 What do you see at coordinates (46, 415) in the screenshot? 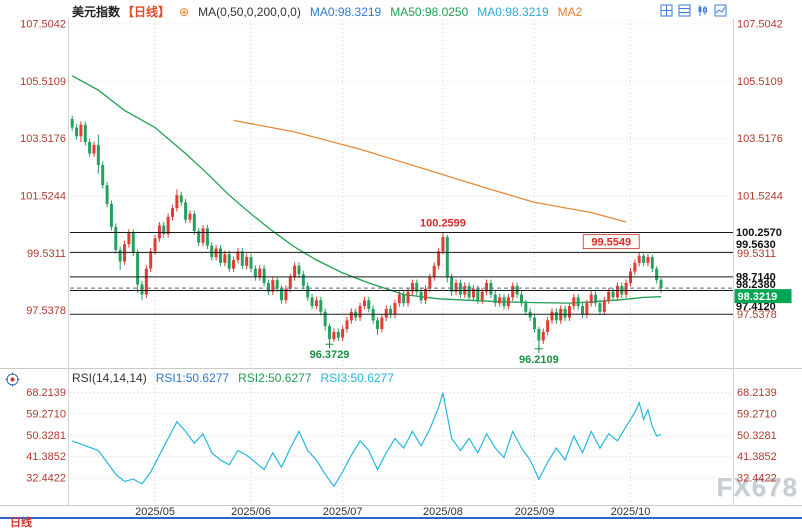
I see `rsi-axis-label-left: 59.2710` at bounding box center [46, 415].